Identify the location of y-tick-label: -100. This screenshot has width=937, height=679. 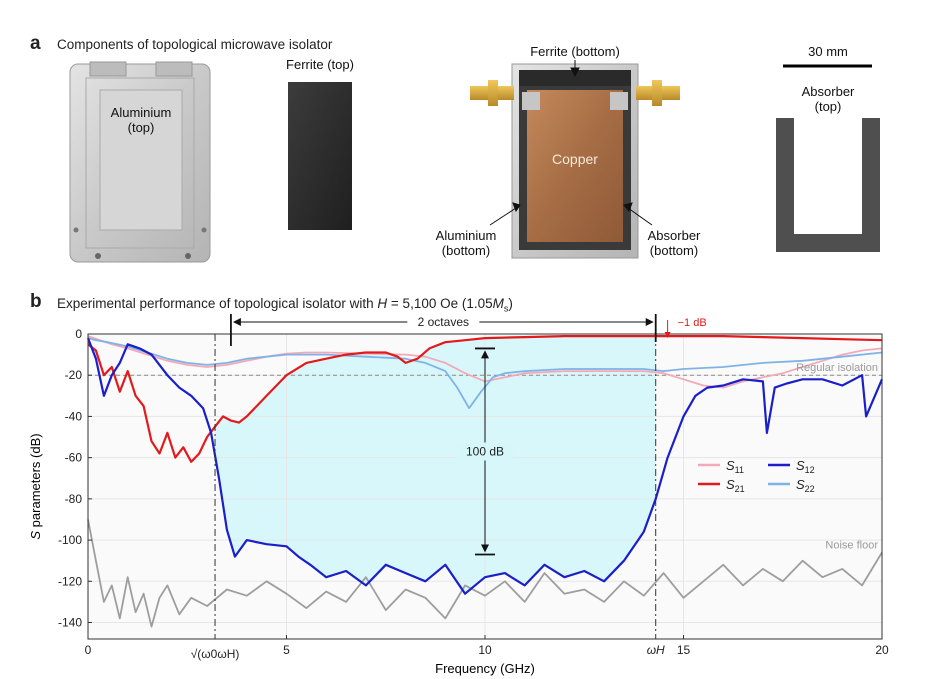
(70, 540).